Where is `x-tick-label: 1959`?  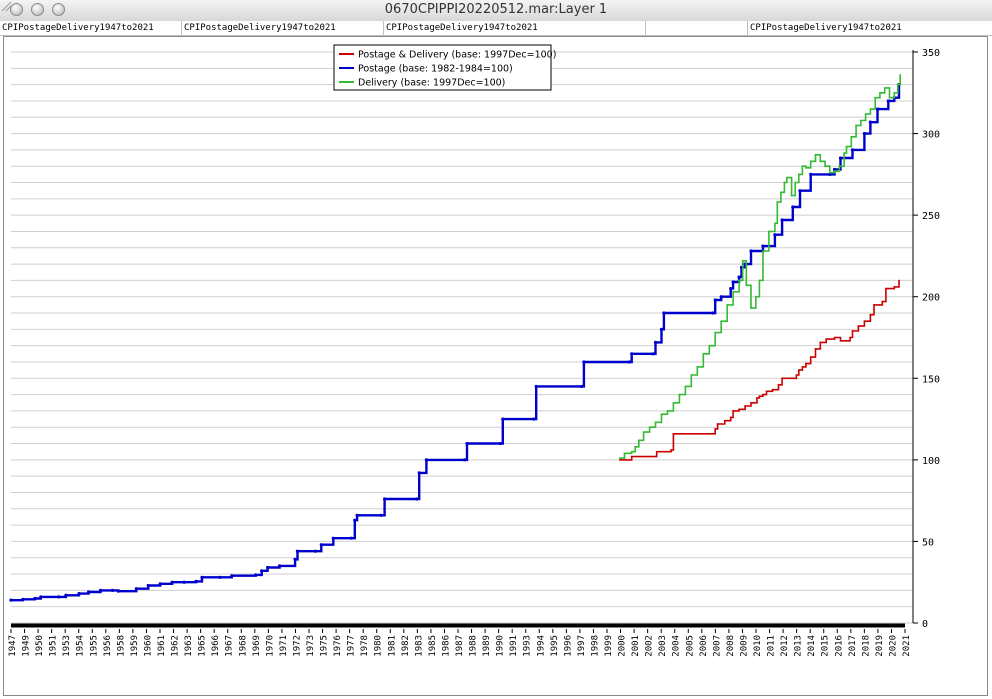
x-tick-label: 1959 is located at coordinates (135, 646).